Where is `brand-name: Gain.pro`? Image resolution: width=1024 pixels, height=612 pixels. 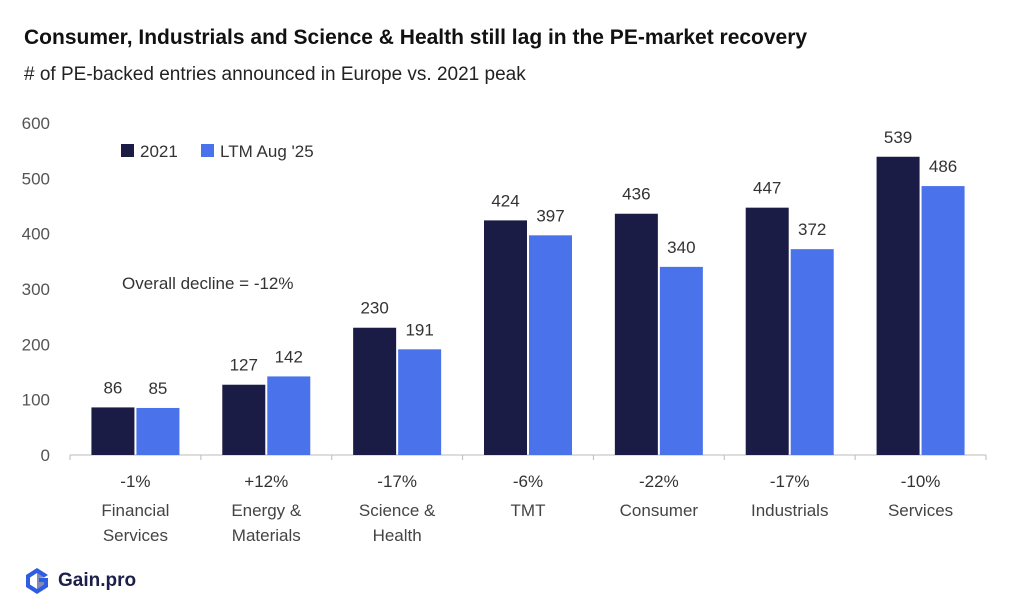
brand-name: Gain.pro is located at coordinates (97, 580).